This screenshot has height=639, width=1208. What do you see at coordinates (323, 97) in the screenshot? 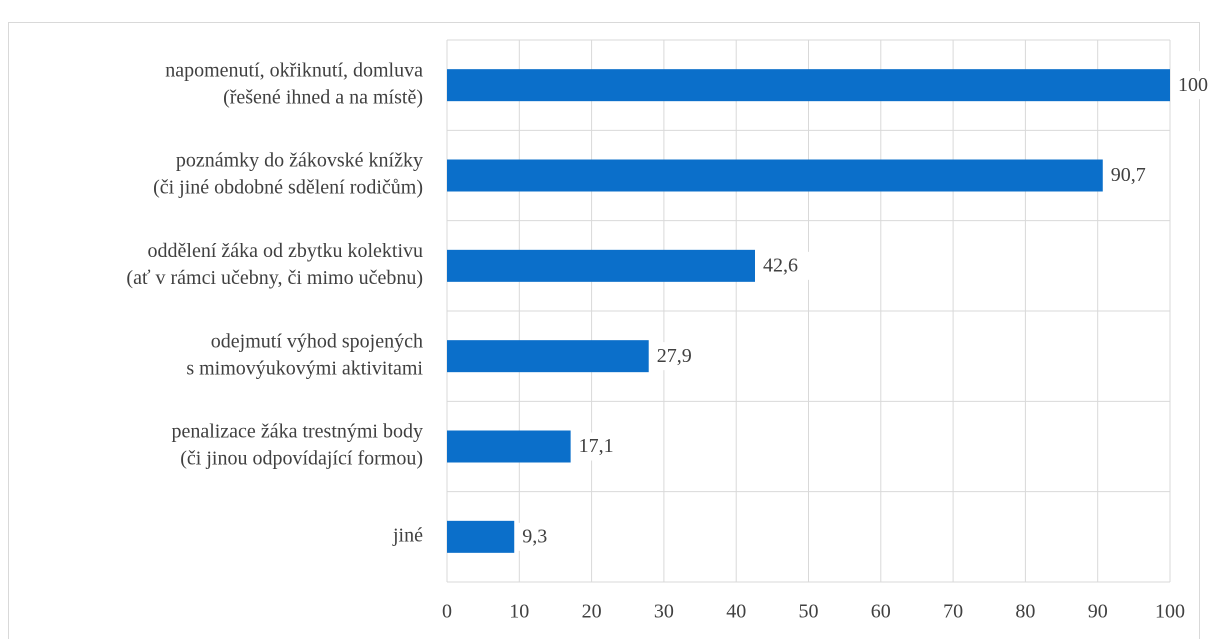
I see `y-tick-label: (řešené ihned a na místě)` at bounding box center [323, 97].